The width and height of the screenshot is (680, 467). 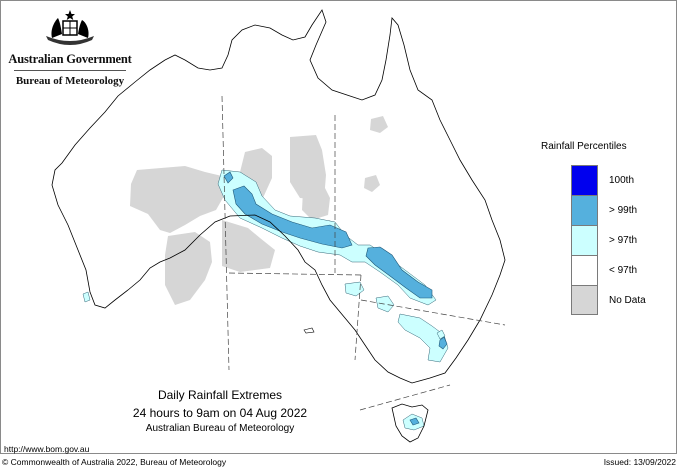 What do you see at coordinates (220, 395) in the screenshot?
I see `map-title: Daily Rainfall Extremes` at bounding box center [220, 395].